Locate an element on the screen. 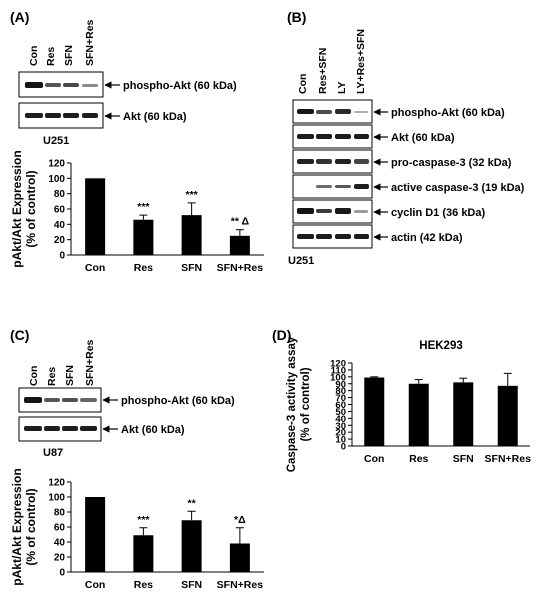 The height and width of the screenshot is (600, 546). lane-header: Con is located at coordinates (34, 56).